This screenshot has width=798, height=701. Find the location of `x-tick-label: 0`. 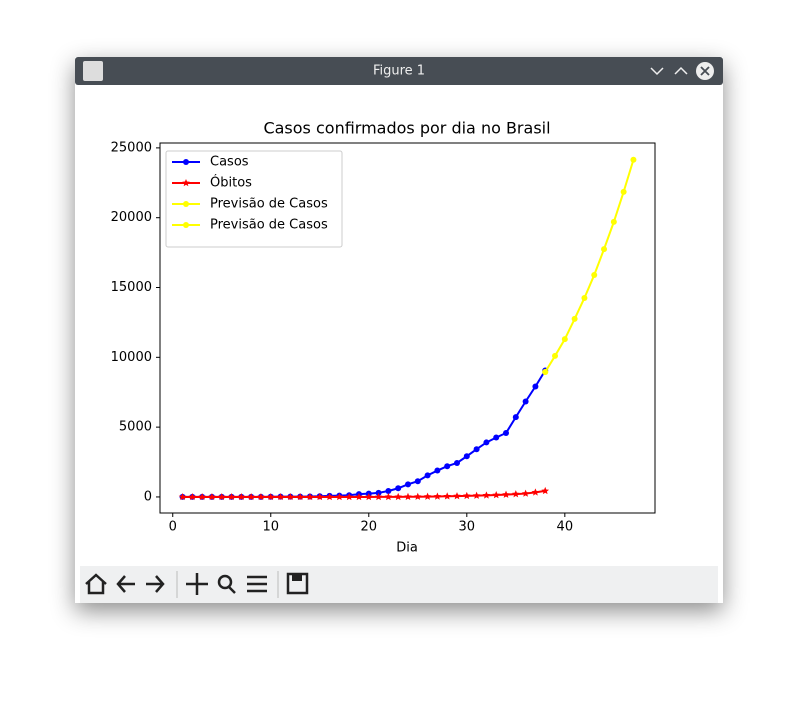

x-tick-label: 0 is located at coordinates (173, 527).